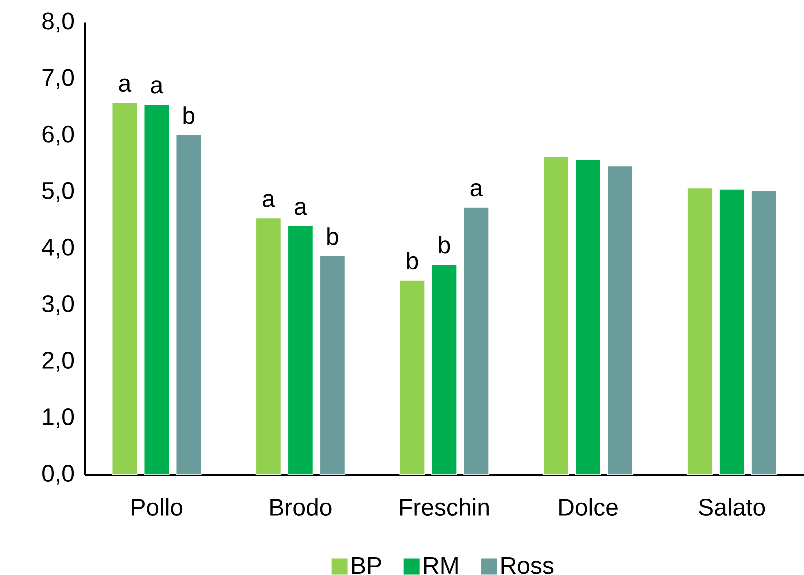  What do you see at coordinates (444, 507) in the screenshot?
I see `x-tick-label: Freschin` at bounding box center [444, 507].